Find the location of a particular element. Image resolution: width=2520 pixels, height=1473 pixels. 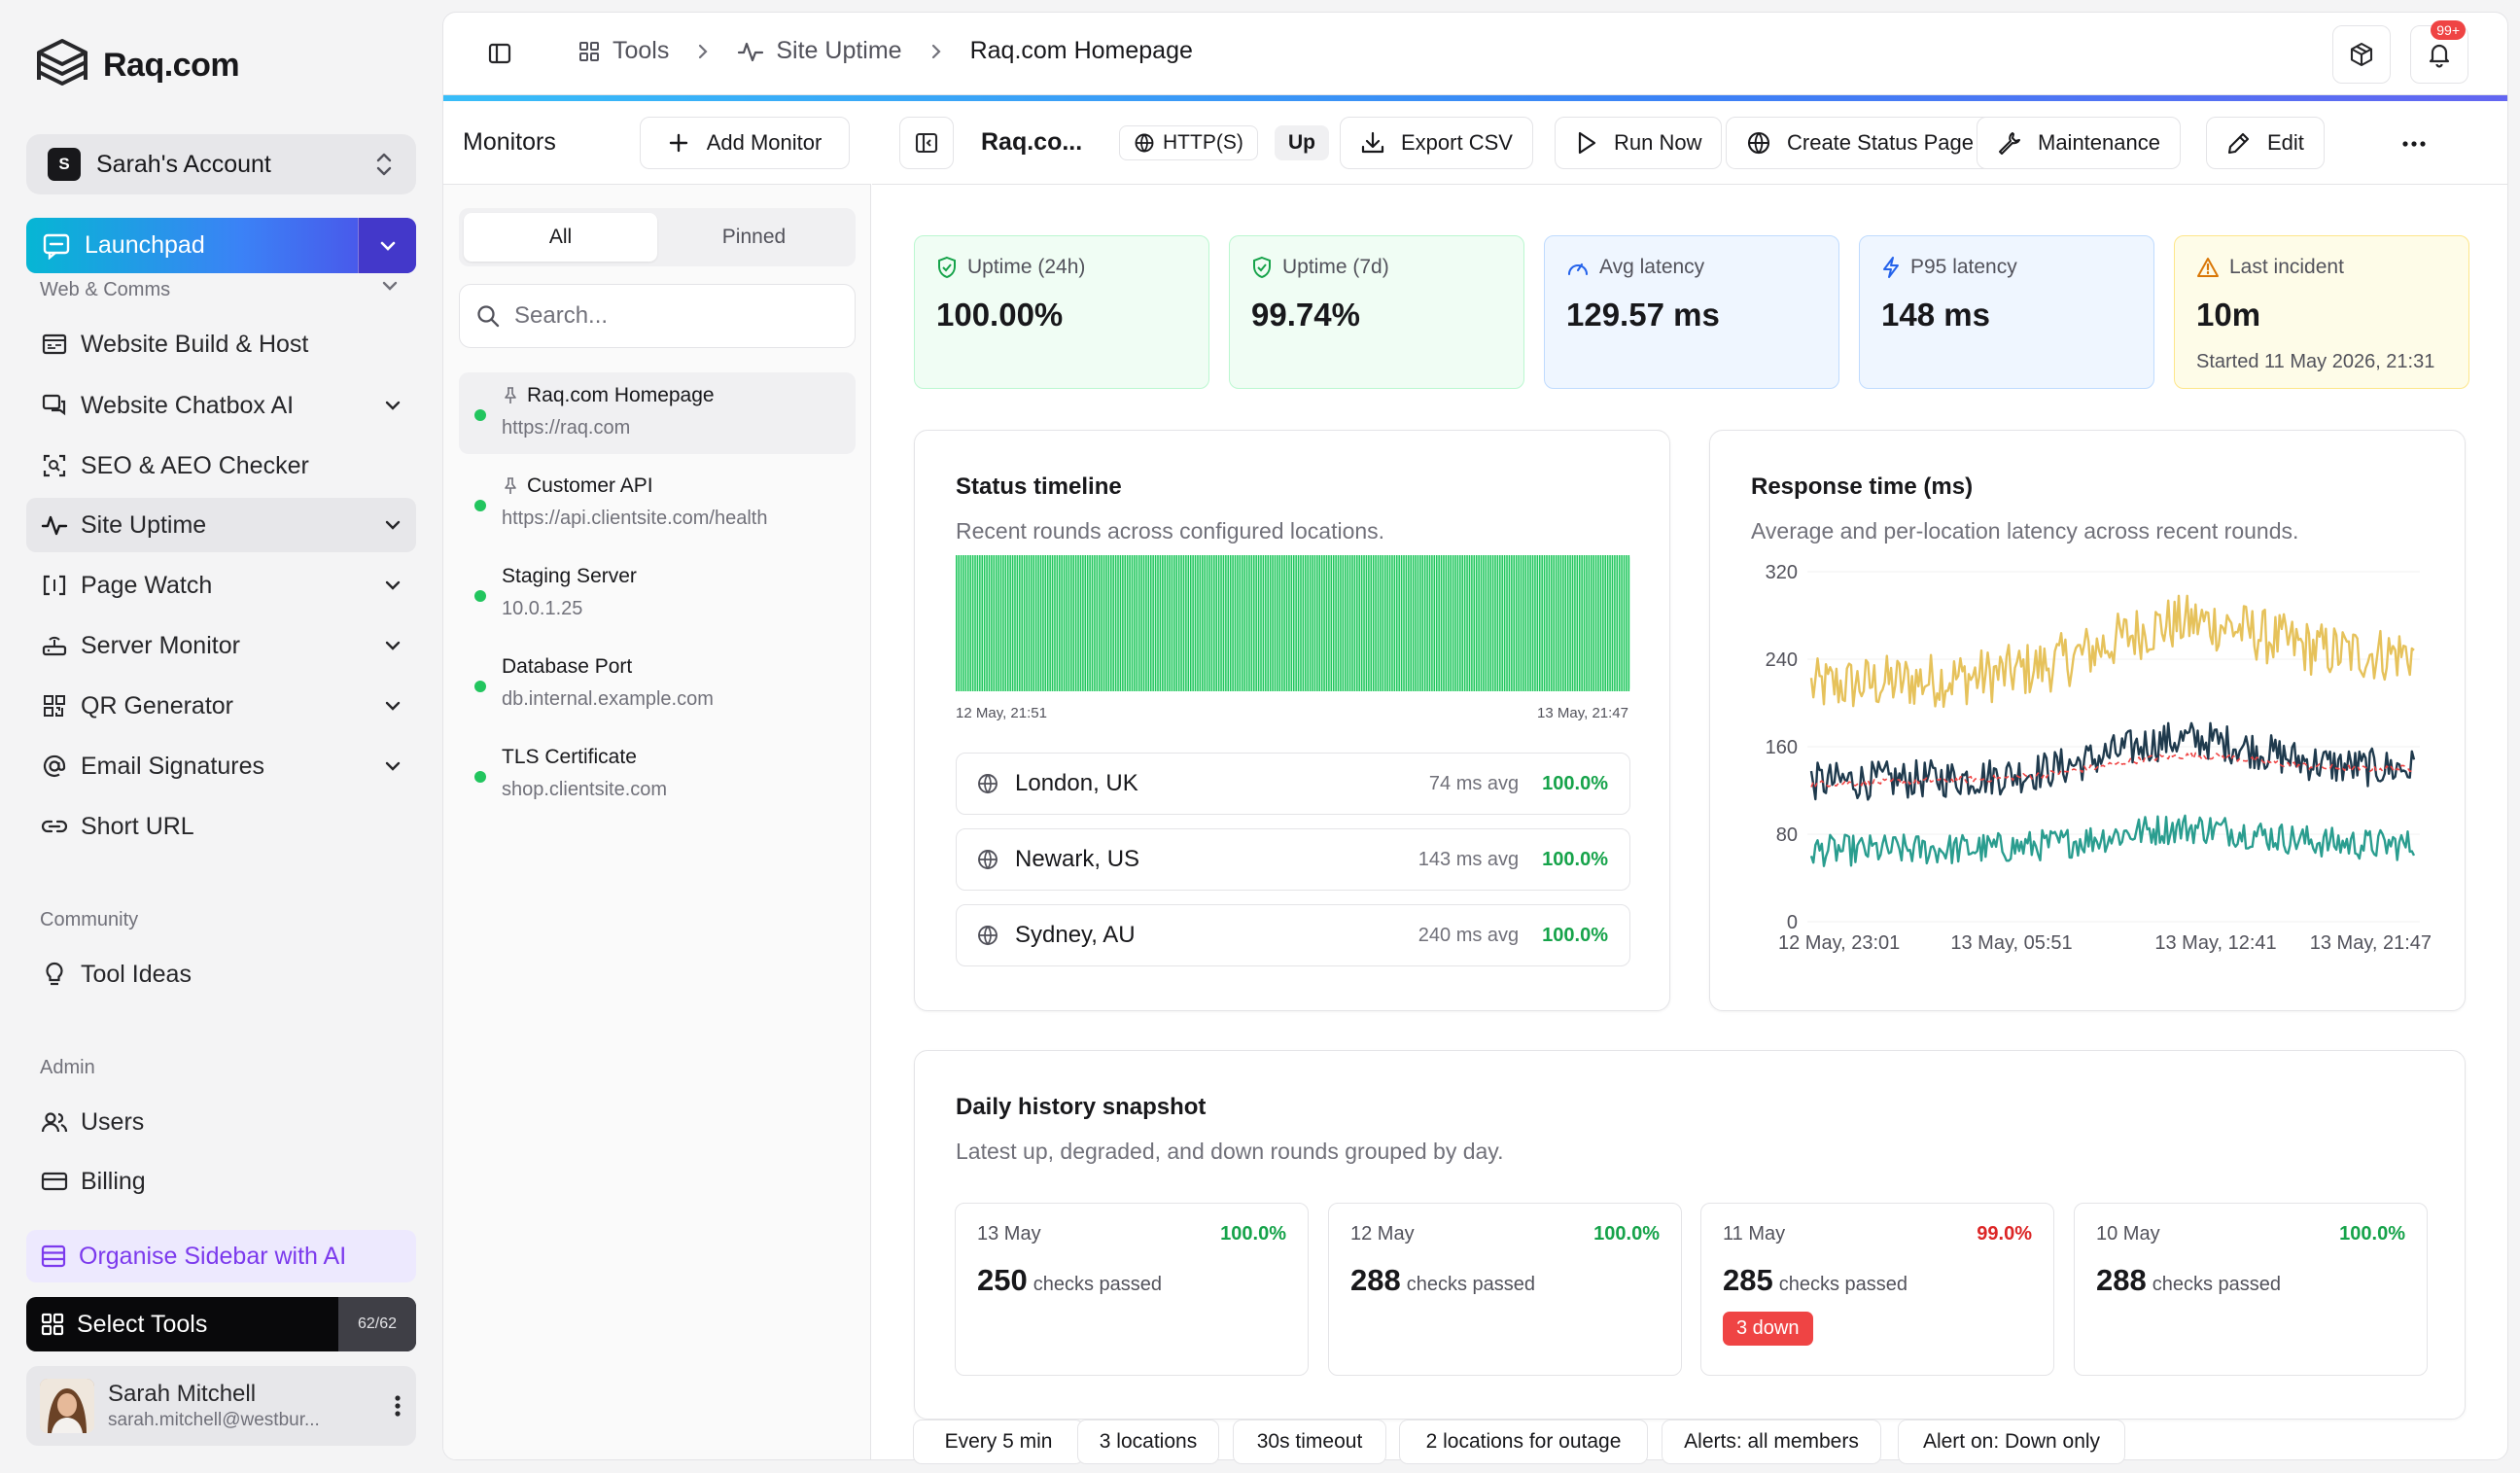

day-card: 11 May 99.0% 285 checks passed 3 down is located at coordinates (1877, 1289).